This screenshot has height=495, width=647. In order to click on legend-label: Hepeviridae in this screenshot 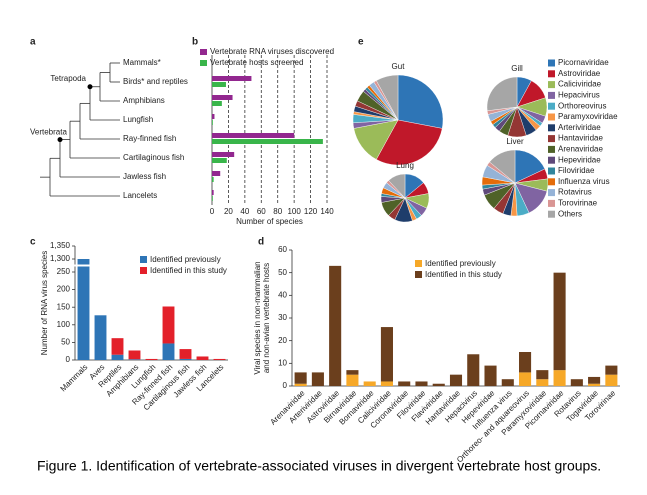, I will do `click(579, 159)`.